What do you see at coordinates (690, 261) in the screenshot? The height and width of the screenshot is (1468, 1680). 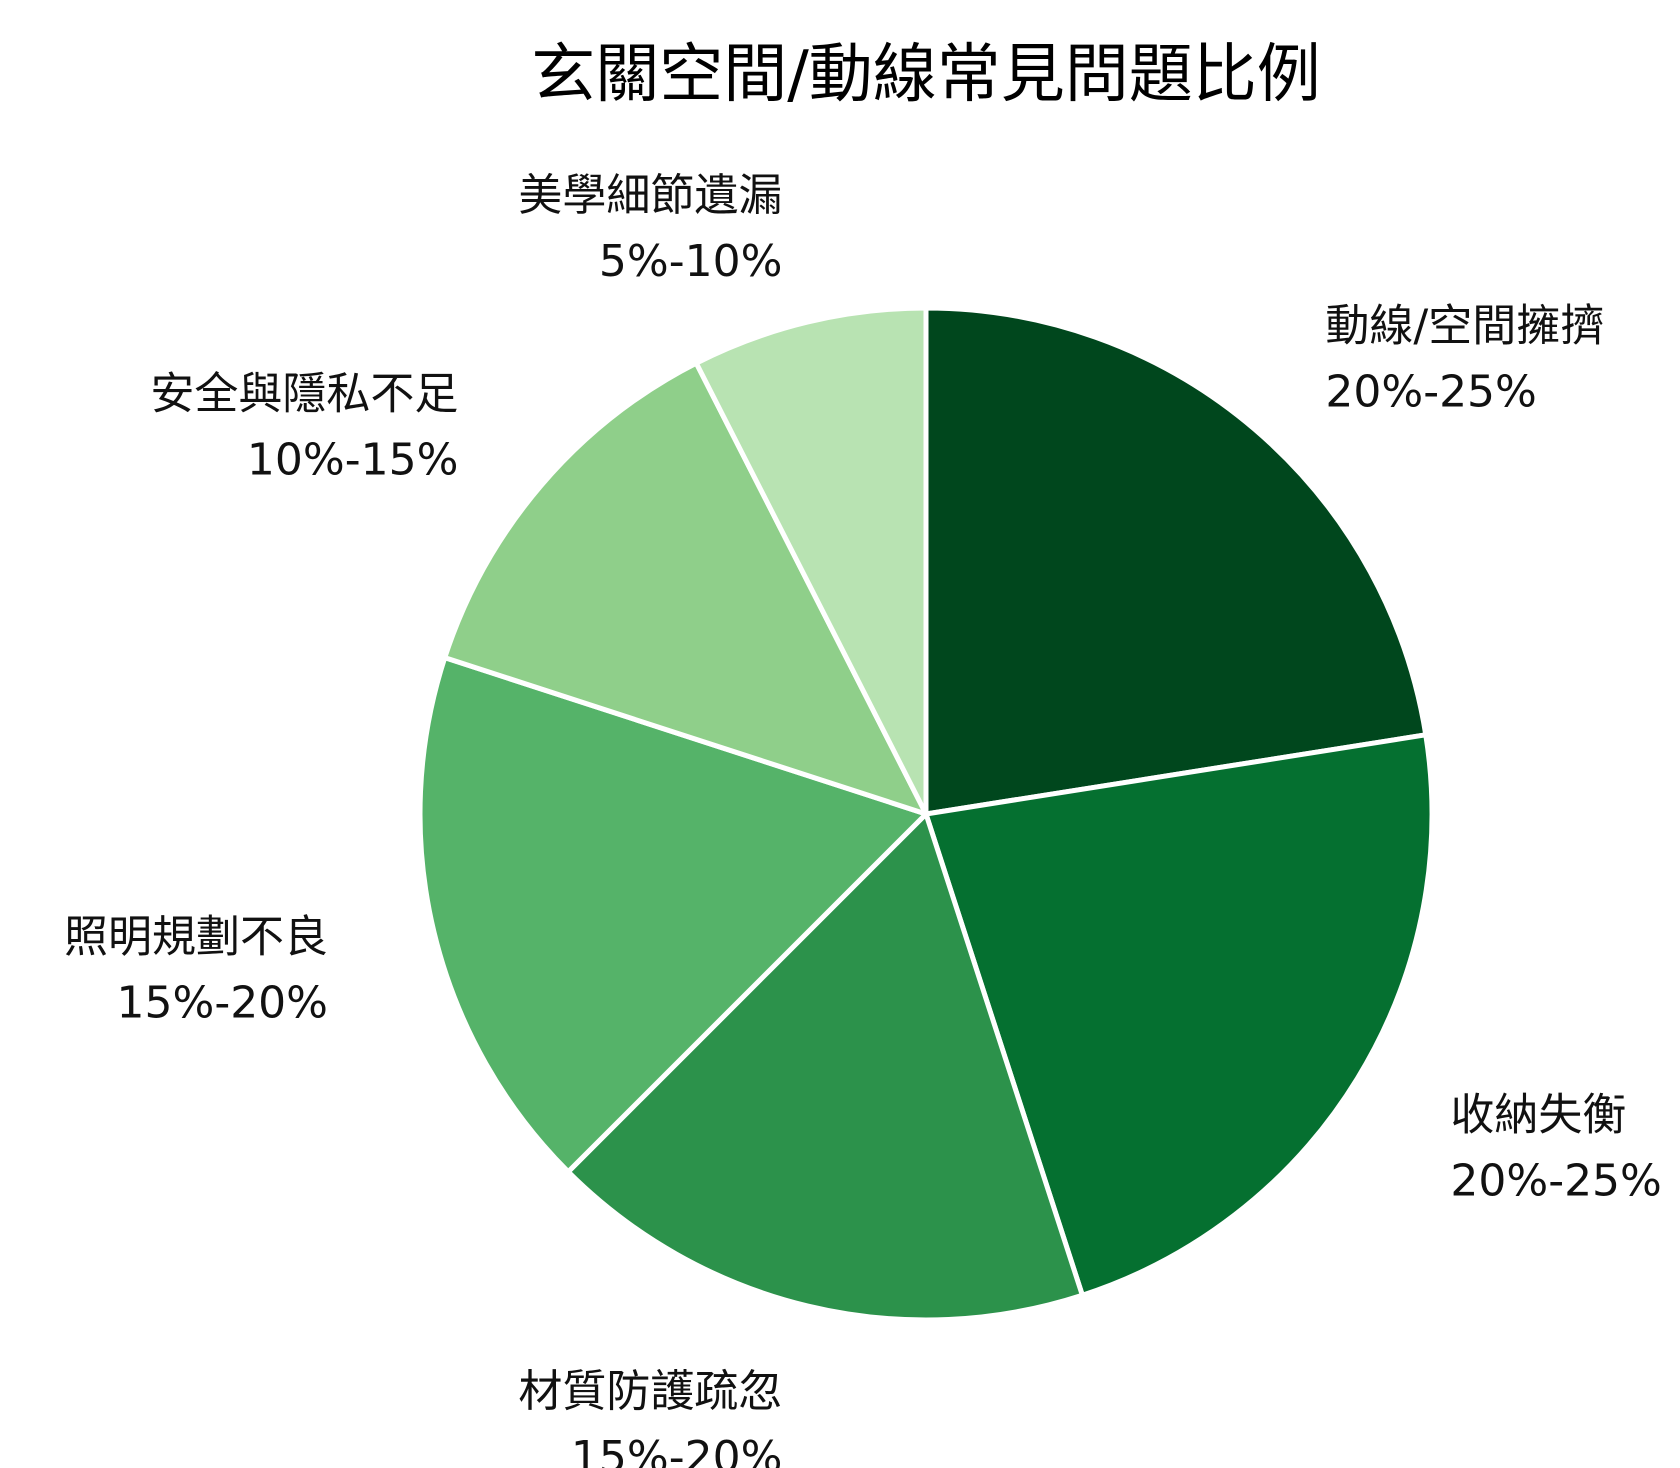 I see `slice-label-range: 5%-10%` at bounding box center [690, 261].